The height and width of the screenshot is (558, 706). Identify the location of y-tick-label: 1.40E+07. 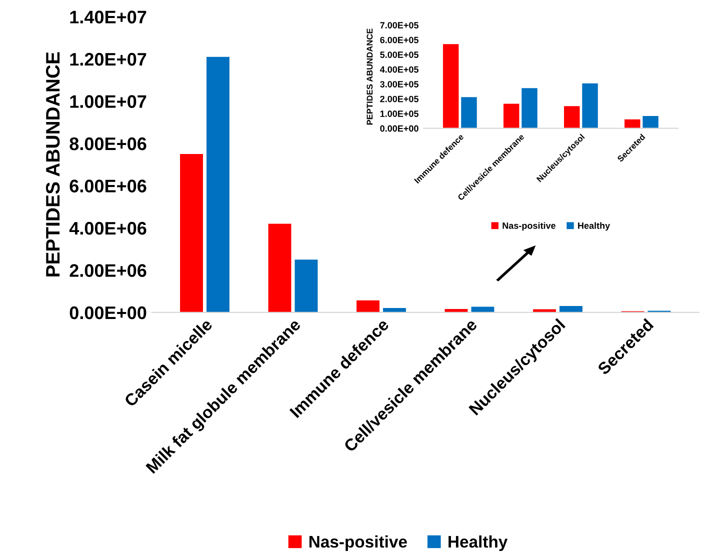
(108, 17).